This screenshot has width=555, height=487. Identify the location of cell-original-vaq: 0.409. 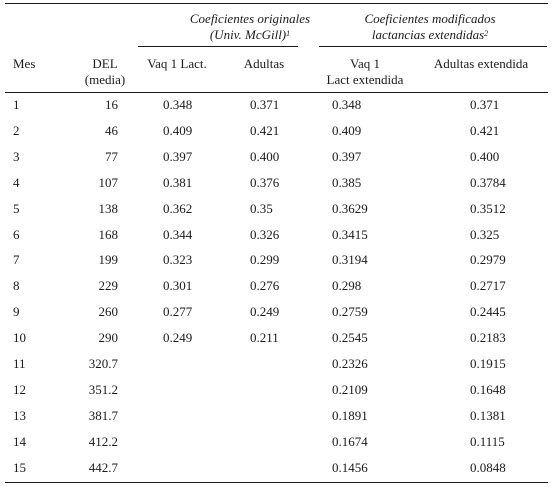
(178, 130).